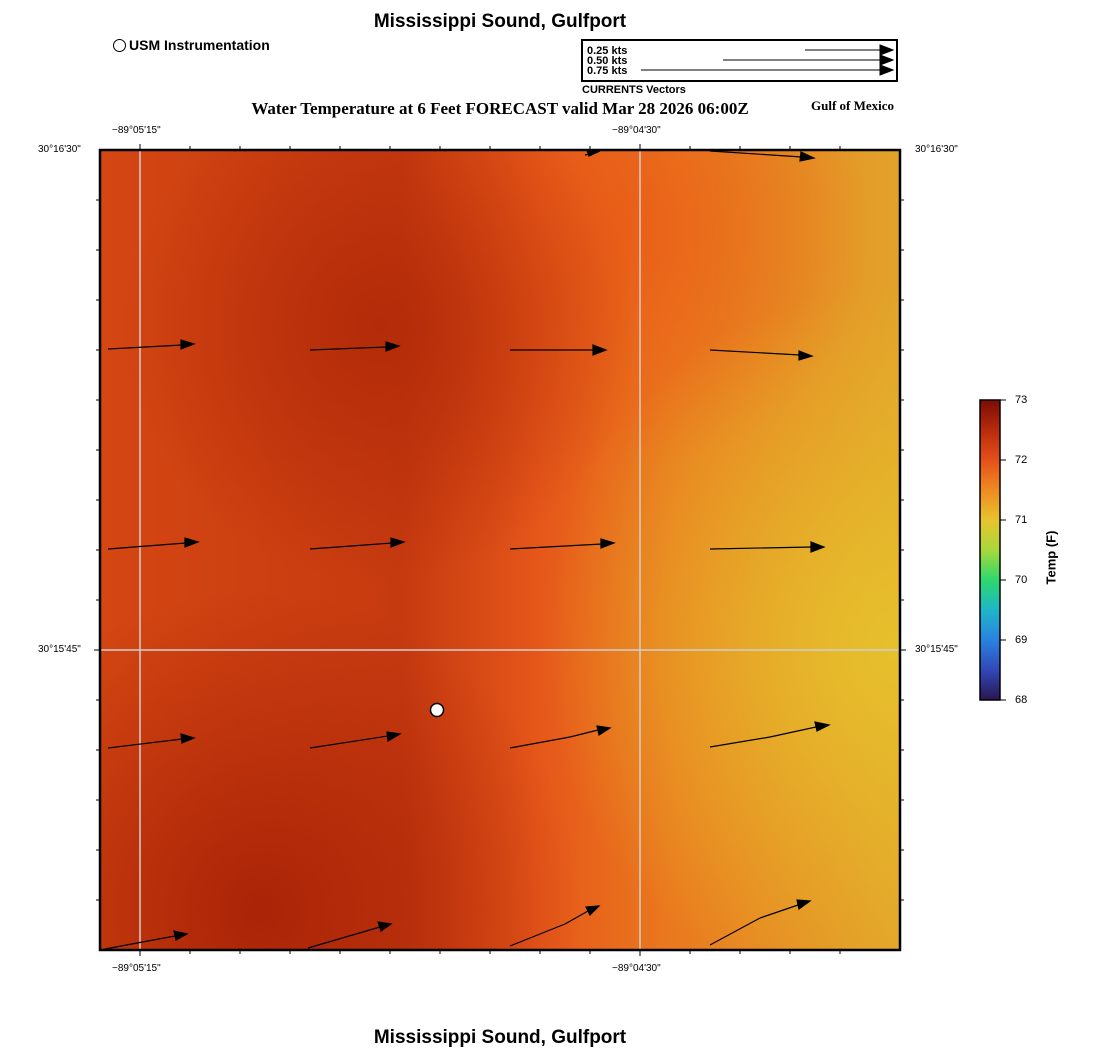 The height and width of the screenshot is (1050, 1100). Describe the element at coordinates (119, 45) in the screenshot. I see `station-circle-icon` at that location.